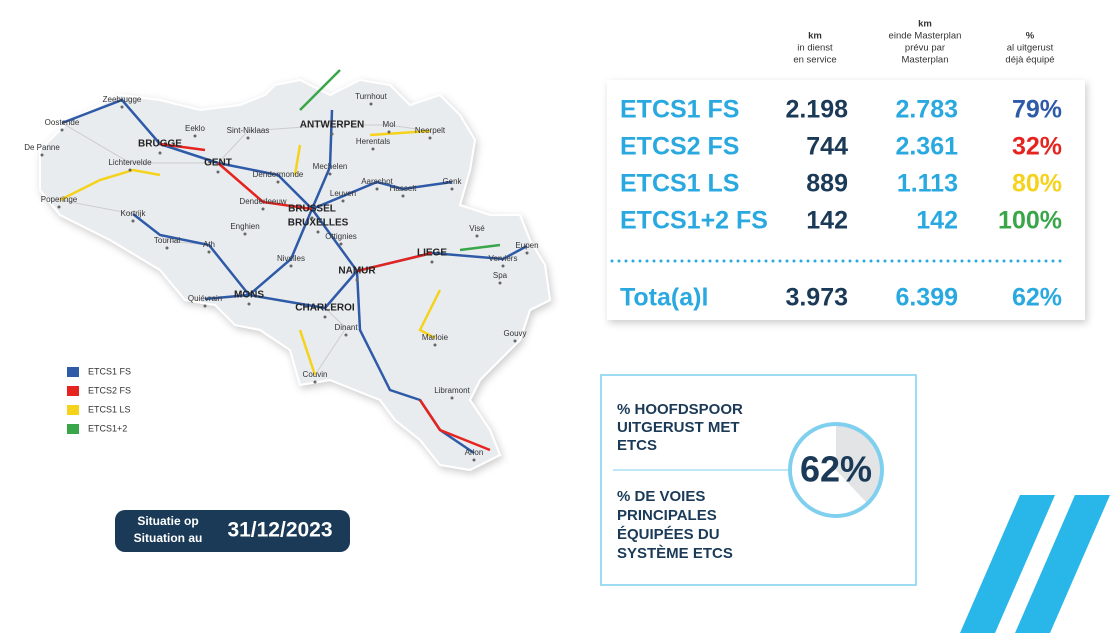 The width and height of the screenshot is (1110, 633). I want to click on table-cell: 142, so click(827, 221).